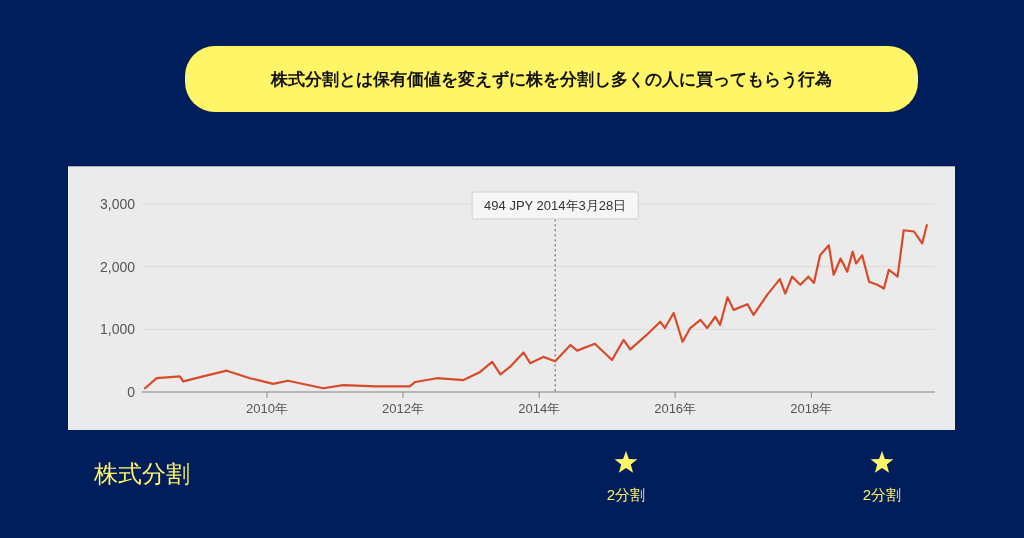 This screenshot has width=1024, height=538. I want to click on x-tick-label: 2014年, so click(539, 408).